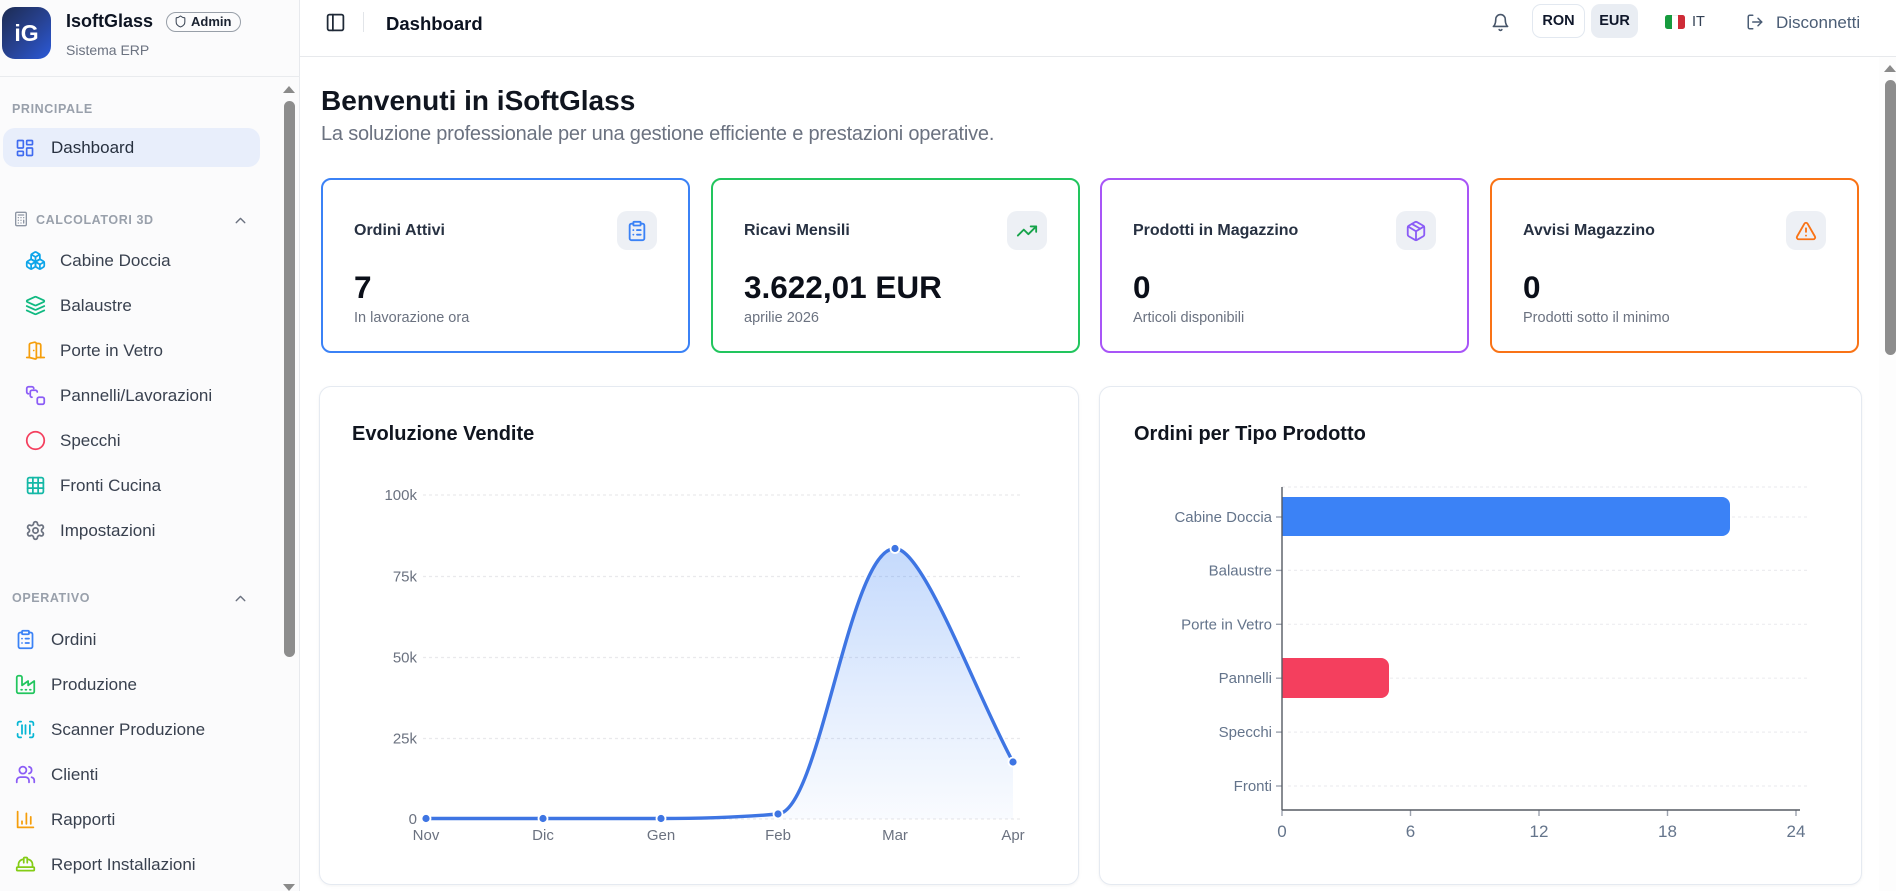 This screenshot has height=891, width=1896. I want to click on svg-text: 6, so click(1410, 831).